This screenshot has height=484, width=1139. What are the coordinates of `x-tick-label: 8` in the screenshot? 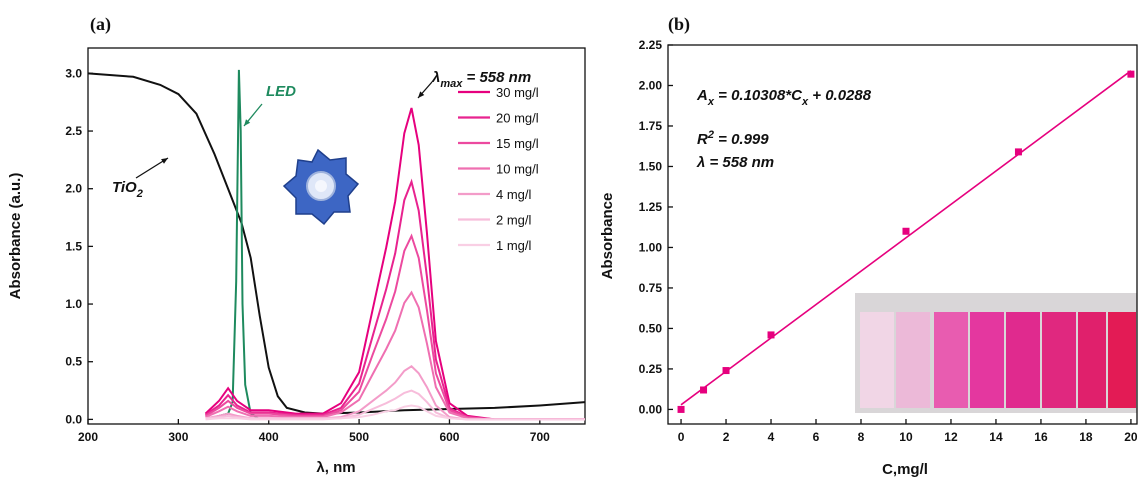 It's located at (861, 437).